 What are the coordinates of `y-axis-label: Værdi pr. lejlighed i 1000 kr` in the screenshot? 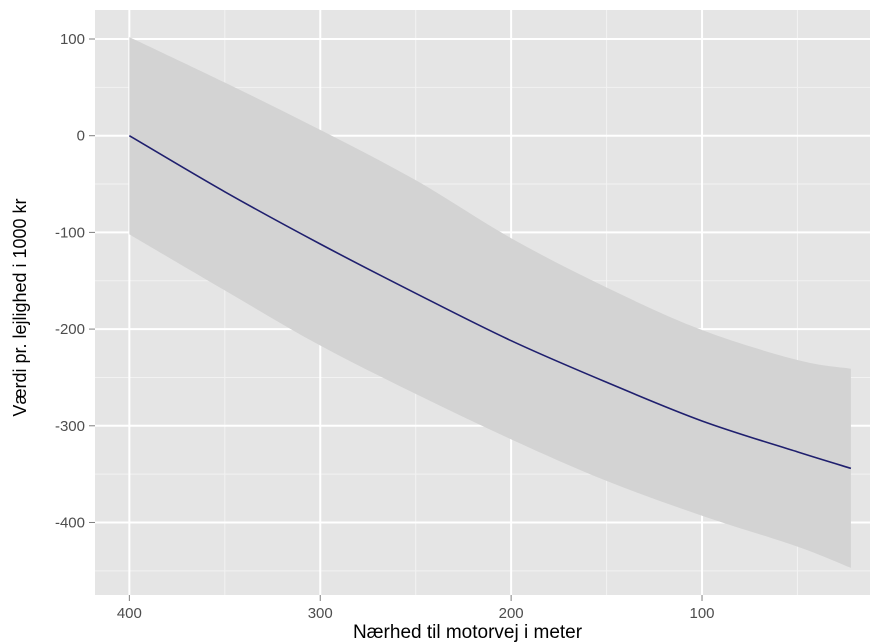 It's located at (20, 307).